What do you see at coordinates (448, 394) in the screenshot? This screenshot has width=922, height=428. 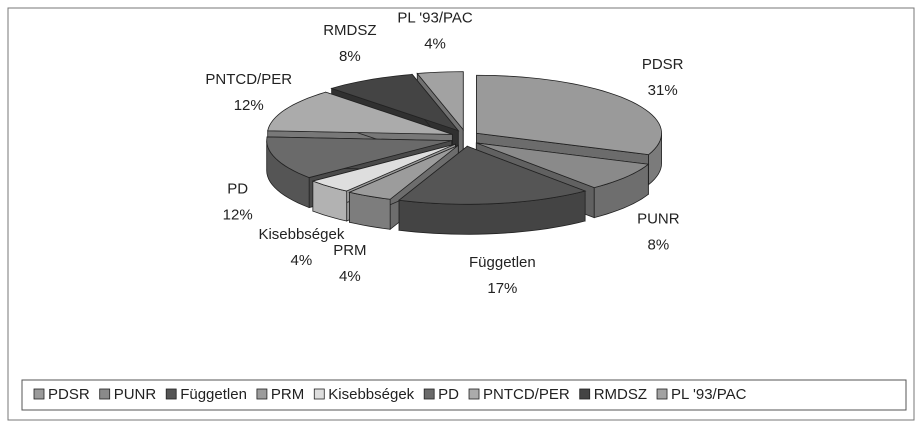 I see `legend-label: PD` at bounding box center [448, 394].